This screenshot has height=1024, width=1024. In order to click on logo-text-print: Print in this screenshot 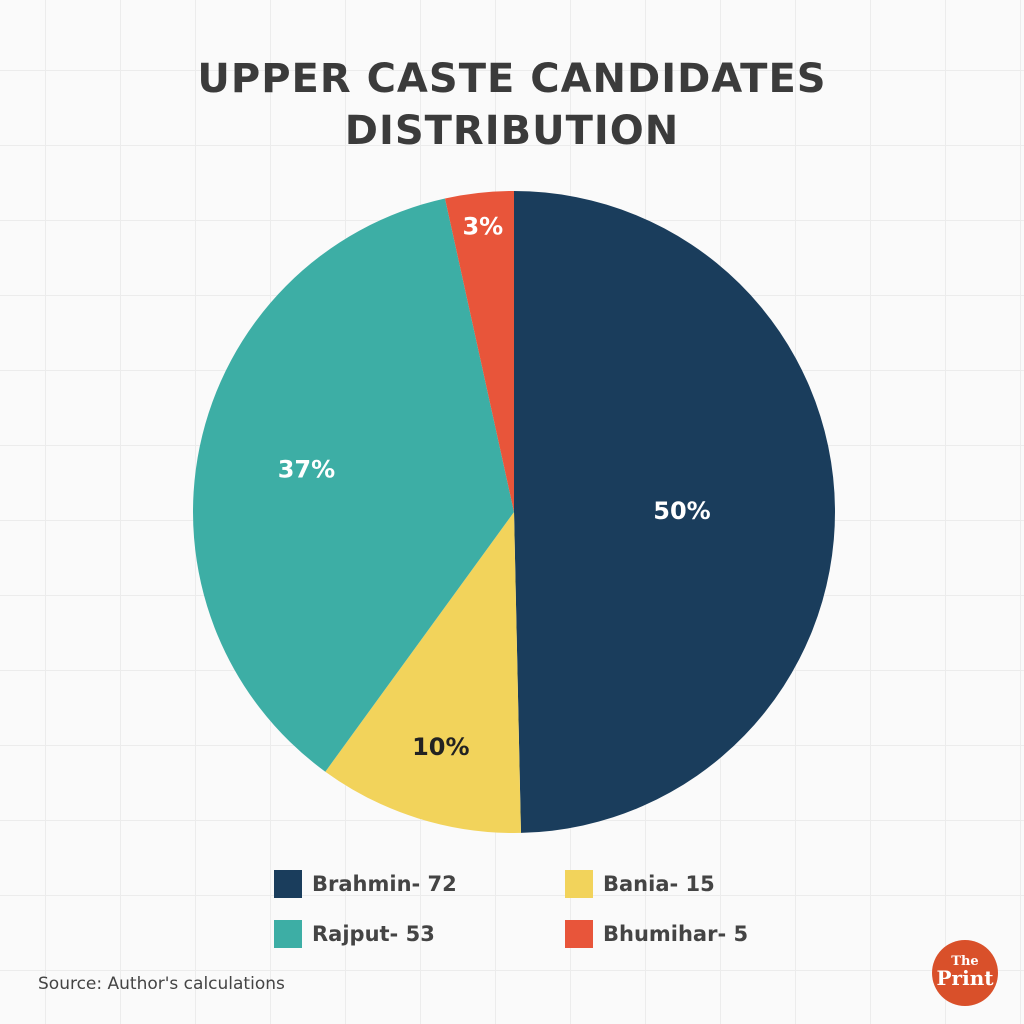, I will do `click(965, 978)`.